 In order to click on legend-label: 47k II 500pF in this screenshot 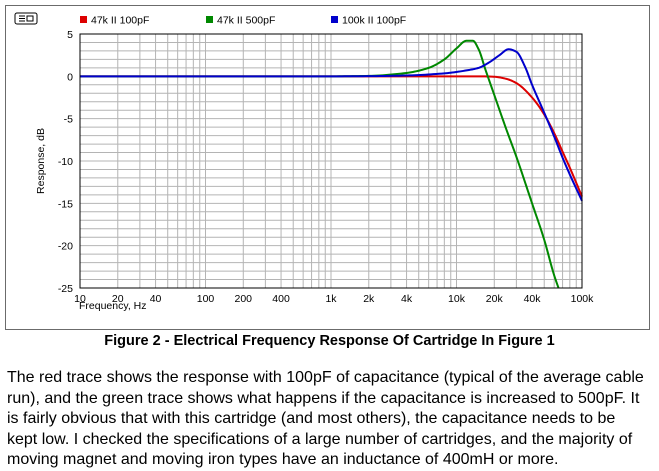, I will do `click(246, 21)`.